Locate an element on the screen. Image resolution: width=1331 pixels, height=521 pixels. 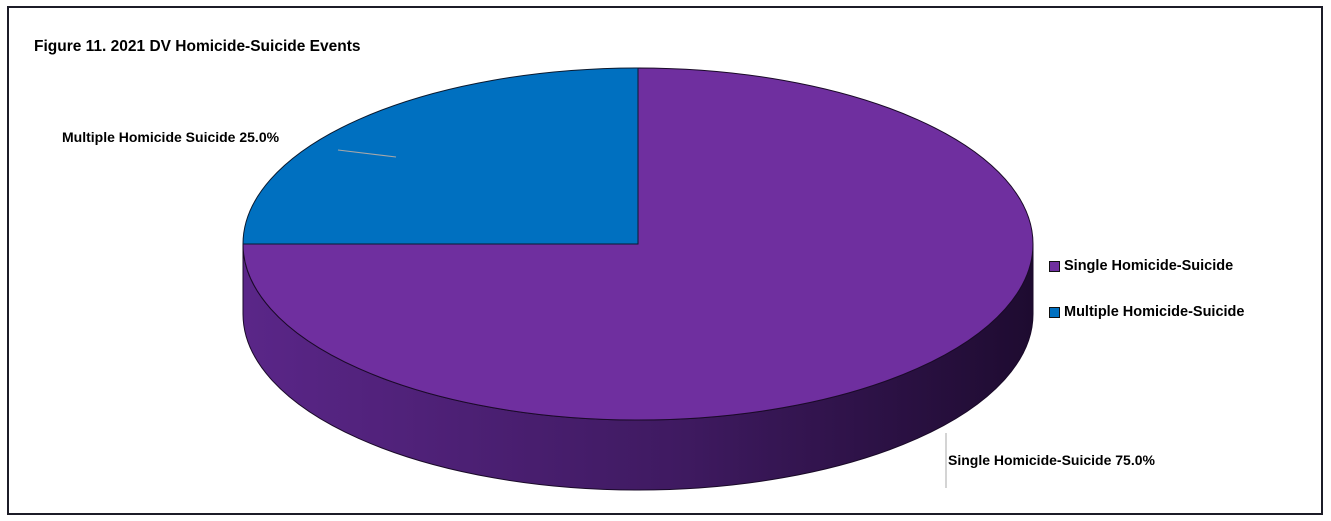
legend-item-multiple: Multiple Homicide-Suicide is located at coordinates (1146, 312).